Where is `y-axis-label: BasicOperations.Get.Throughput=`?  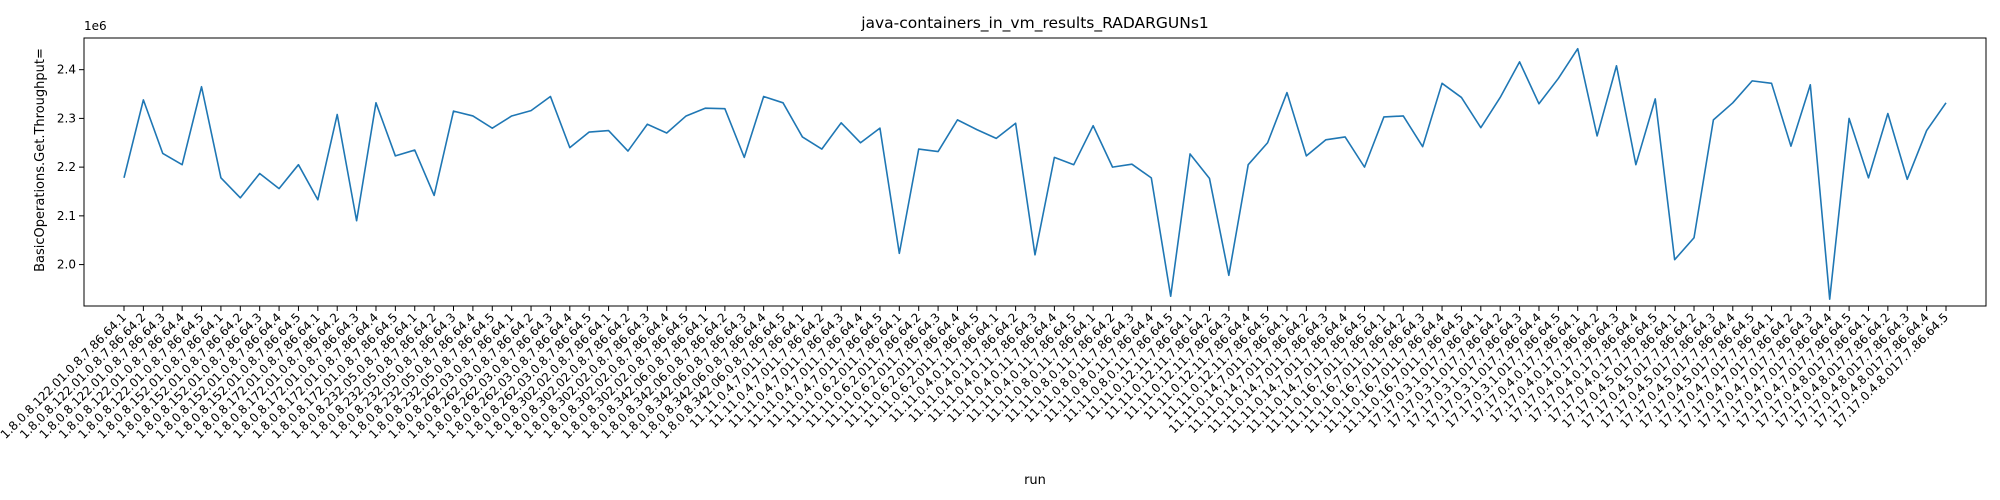
y-axis-label: BasicOperations.Get.Throughput= is located at coordinates (40, 160).